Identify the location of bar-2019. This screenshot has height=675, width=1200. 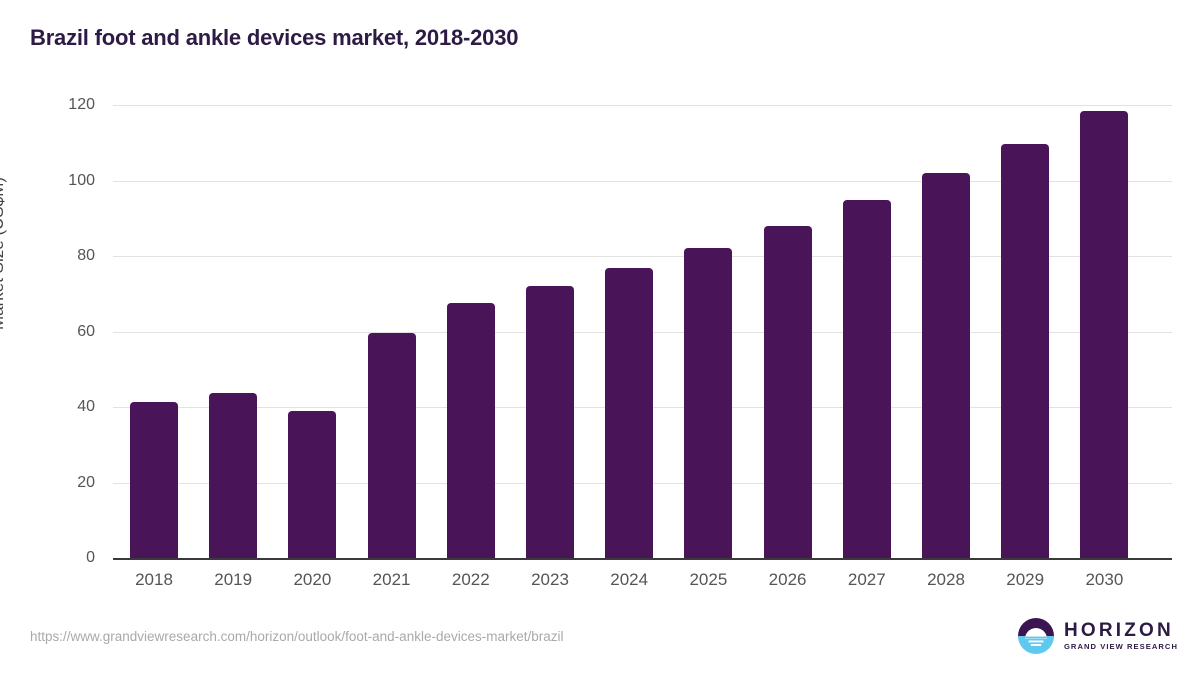
(233, 475).